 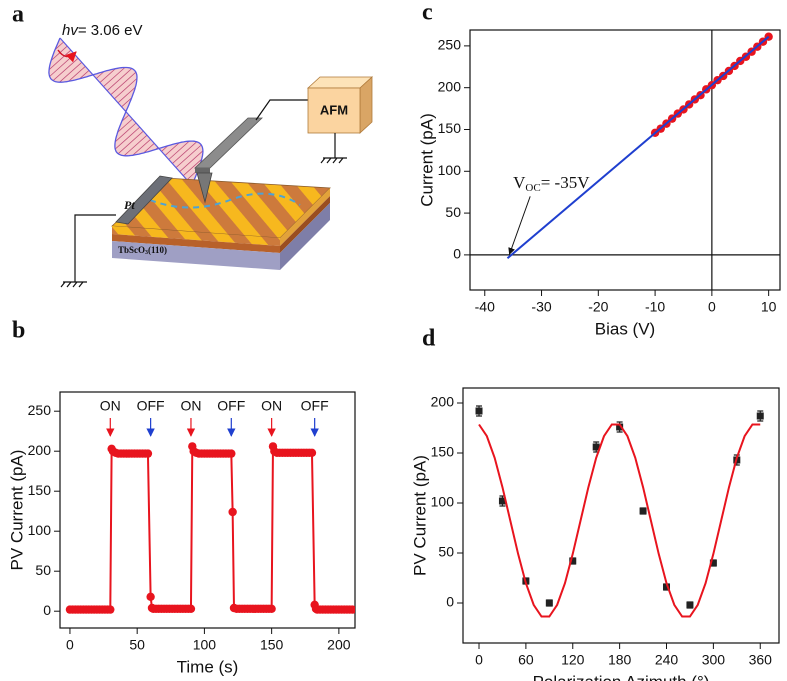 What do you see at coordinates (110, 30) in the screenshot?
I see `photon-value: = 3.06 eV` at bounding box center [110, 30].